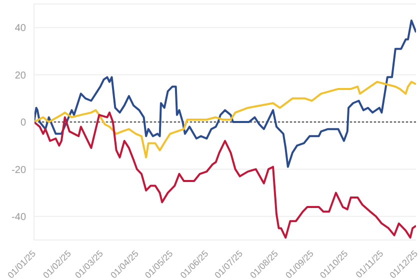 This screenshot has width=420, height=280. Describe the element at coordinates (20, 28) in the screenshot. I see `y-tick-label: 40` at that location.